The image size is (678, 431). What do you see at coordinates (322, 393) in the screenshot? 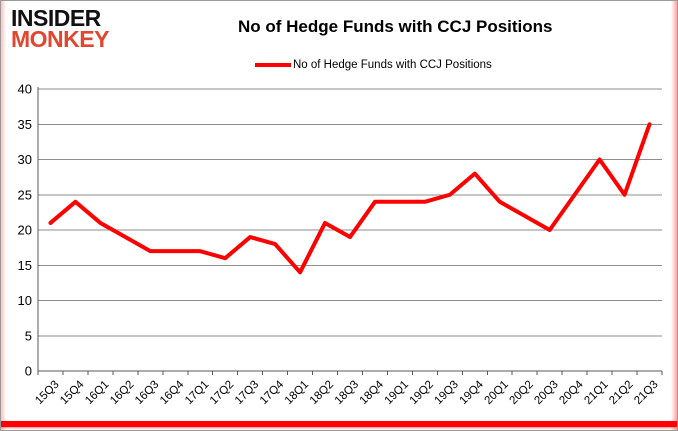
I see `x-tick-label: 18Q2` at bounding box center [322, 393].